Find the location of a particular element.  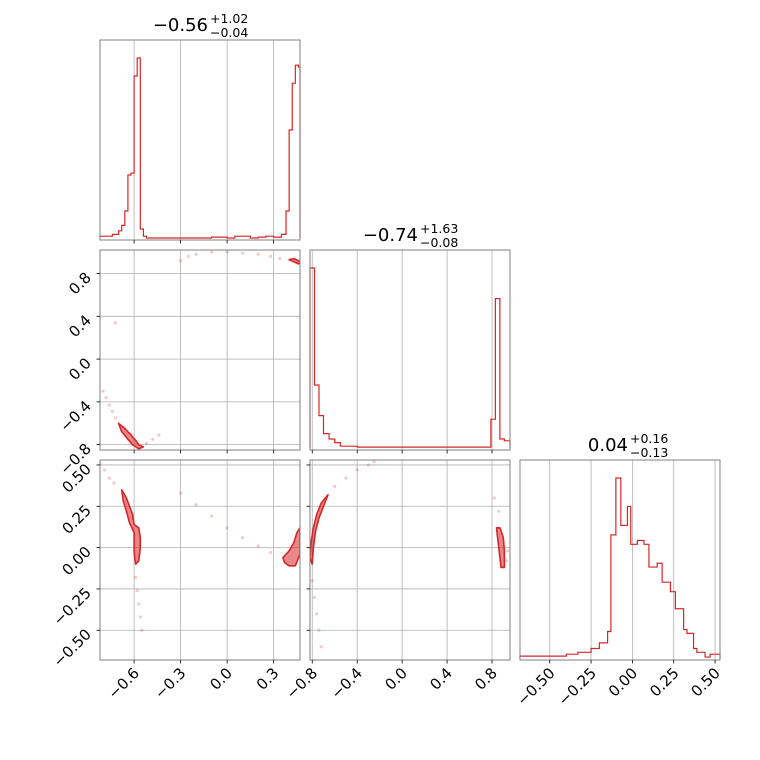

x-tick-label: 0.4 is located at coordinates (441, 679).